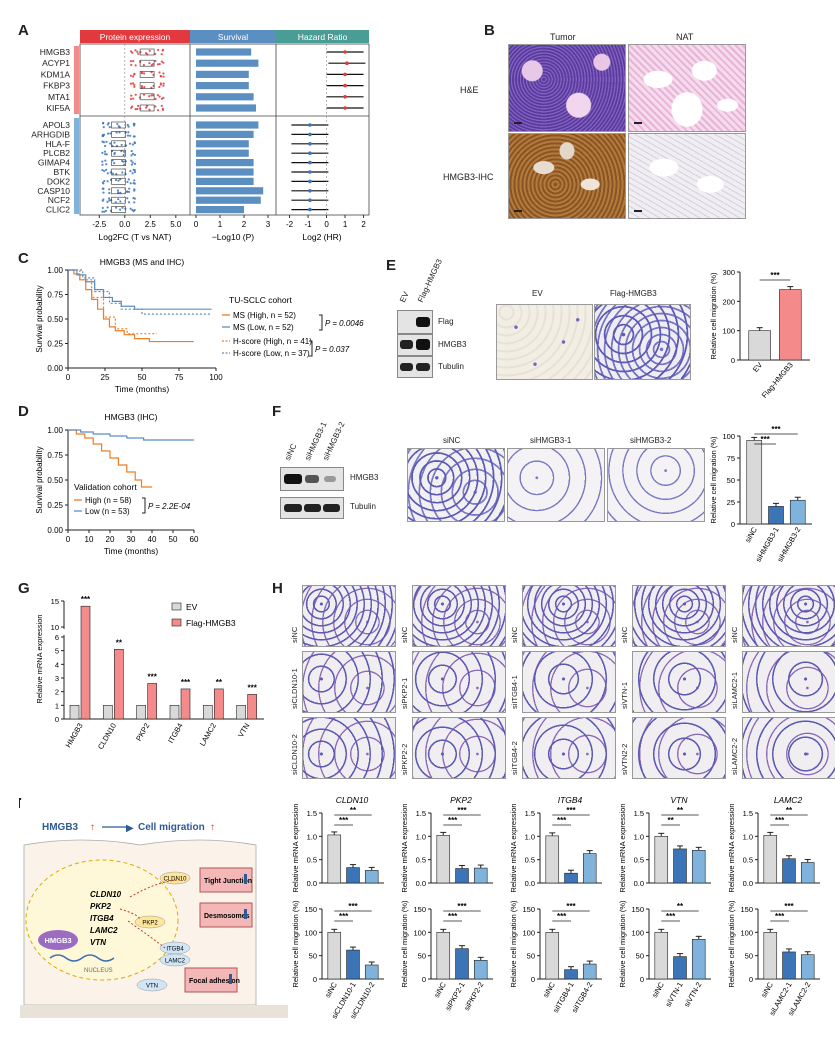 The width and height of the screenshot is (835, 1037). Describe the element at coordinates (147, 74) in the screenshot. I see `box-plot` at that location.